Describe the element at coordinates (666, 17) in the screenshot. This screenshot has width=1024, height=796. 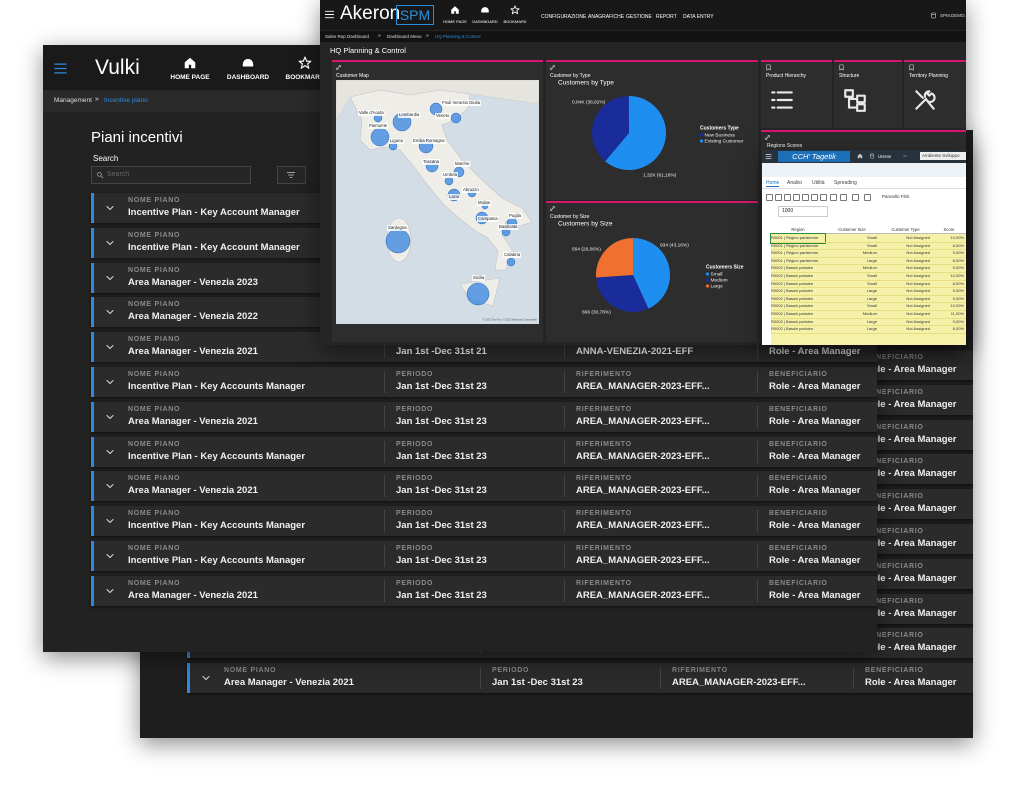
I see `menu-item: REPORT` at that location.